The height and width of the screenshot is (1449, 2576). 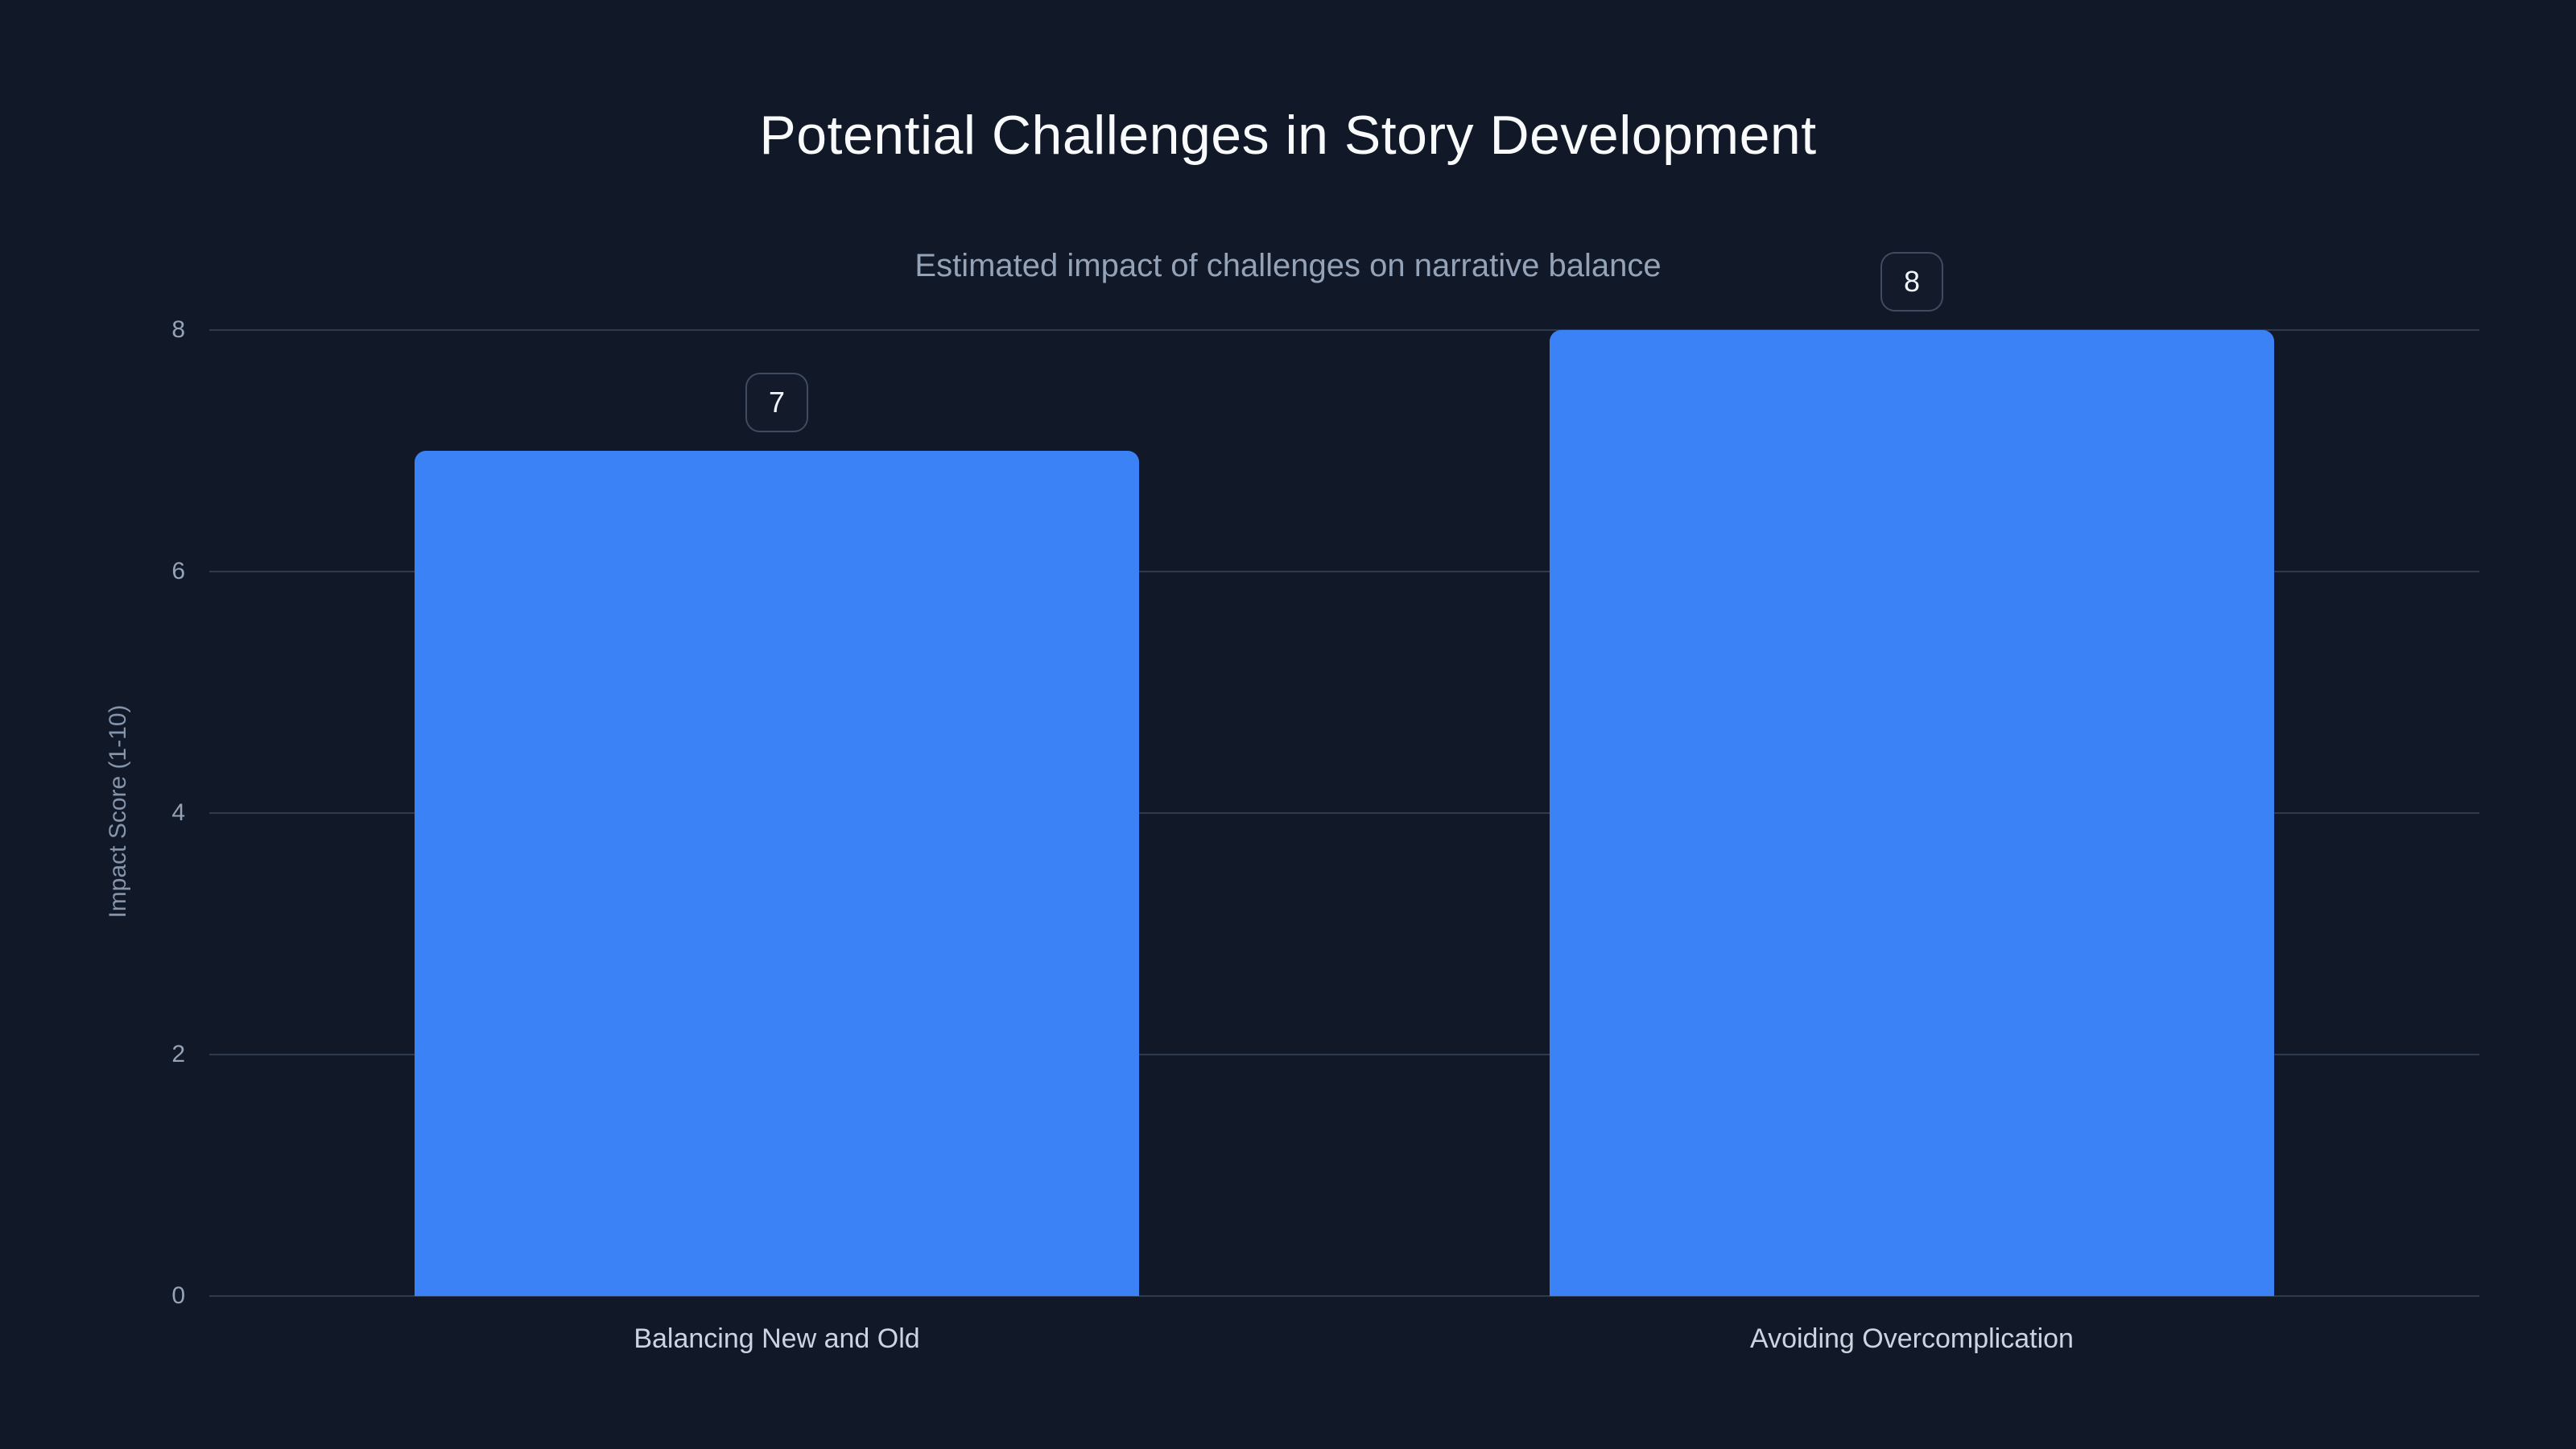 What do you see at coordinates (777, 1338) in the screenshot?
I see `x-axis-category-label: Balancing New and Old` at bounding box center [777, 1338].